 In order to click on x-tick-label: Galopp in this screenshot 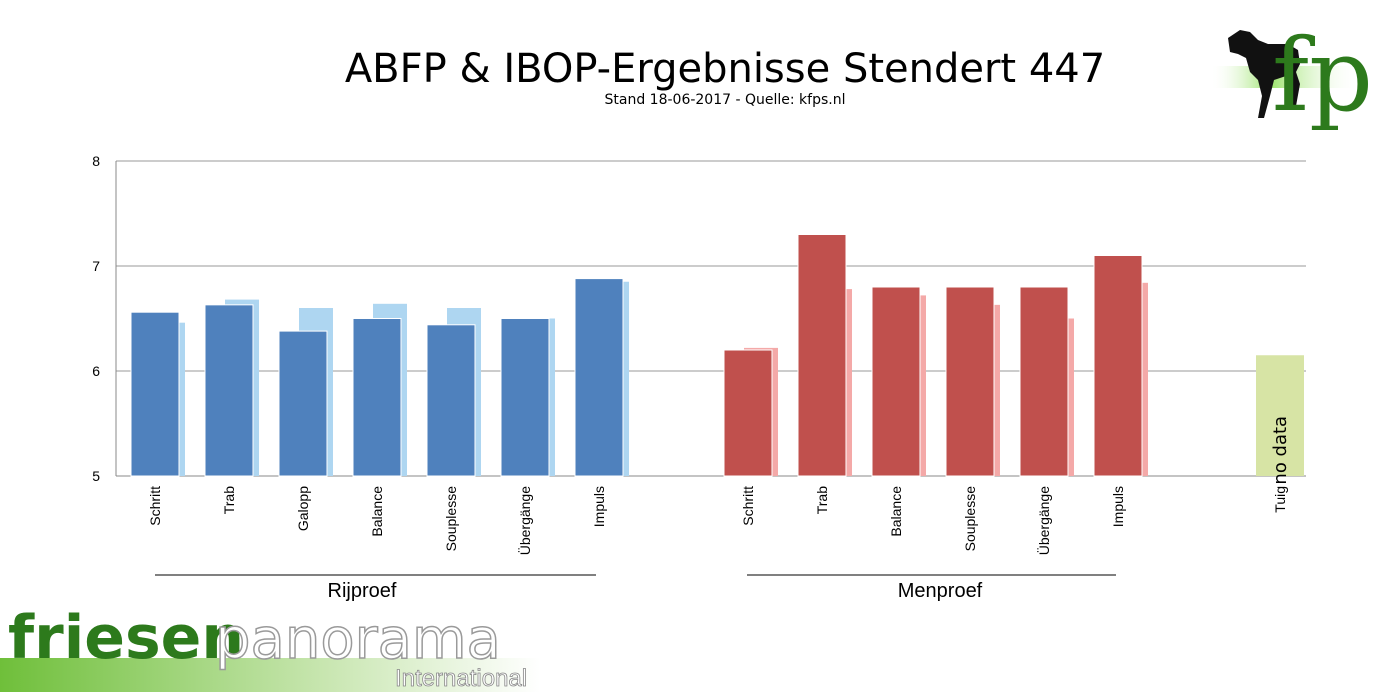, I will do `click(303, 508)`.